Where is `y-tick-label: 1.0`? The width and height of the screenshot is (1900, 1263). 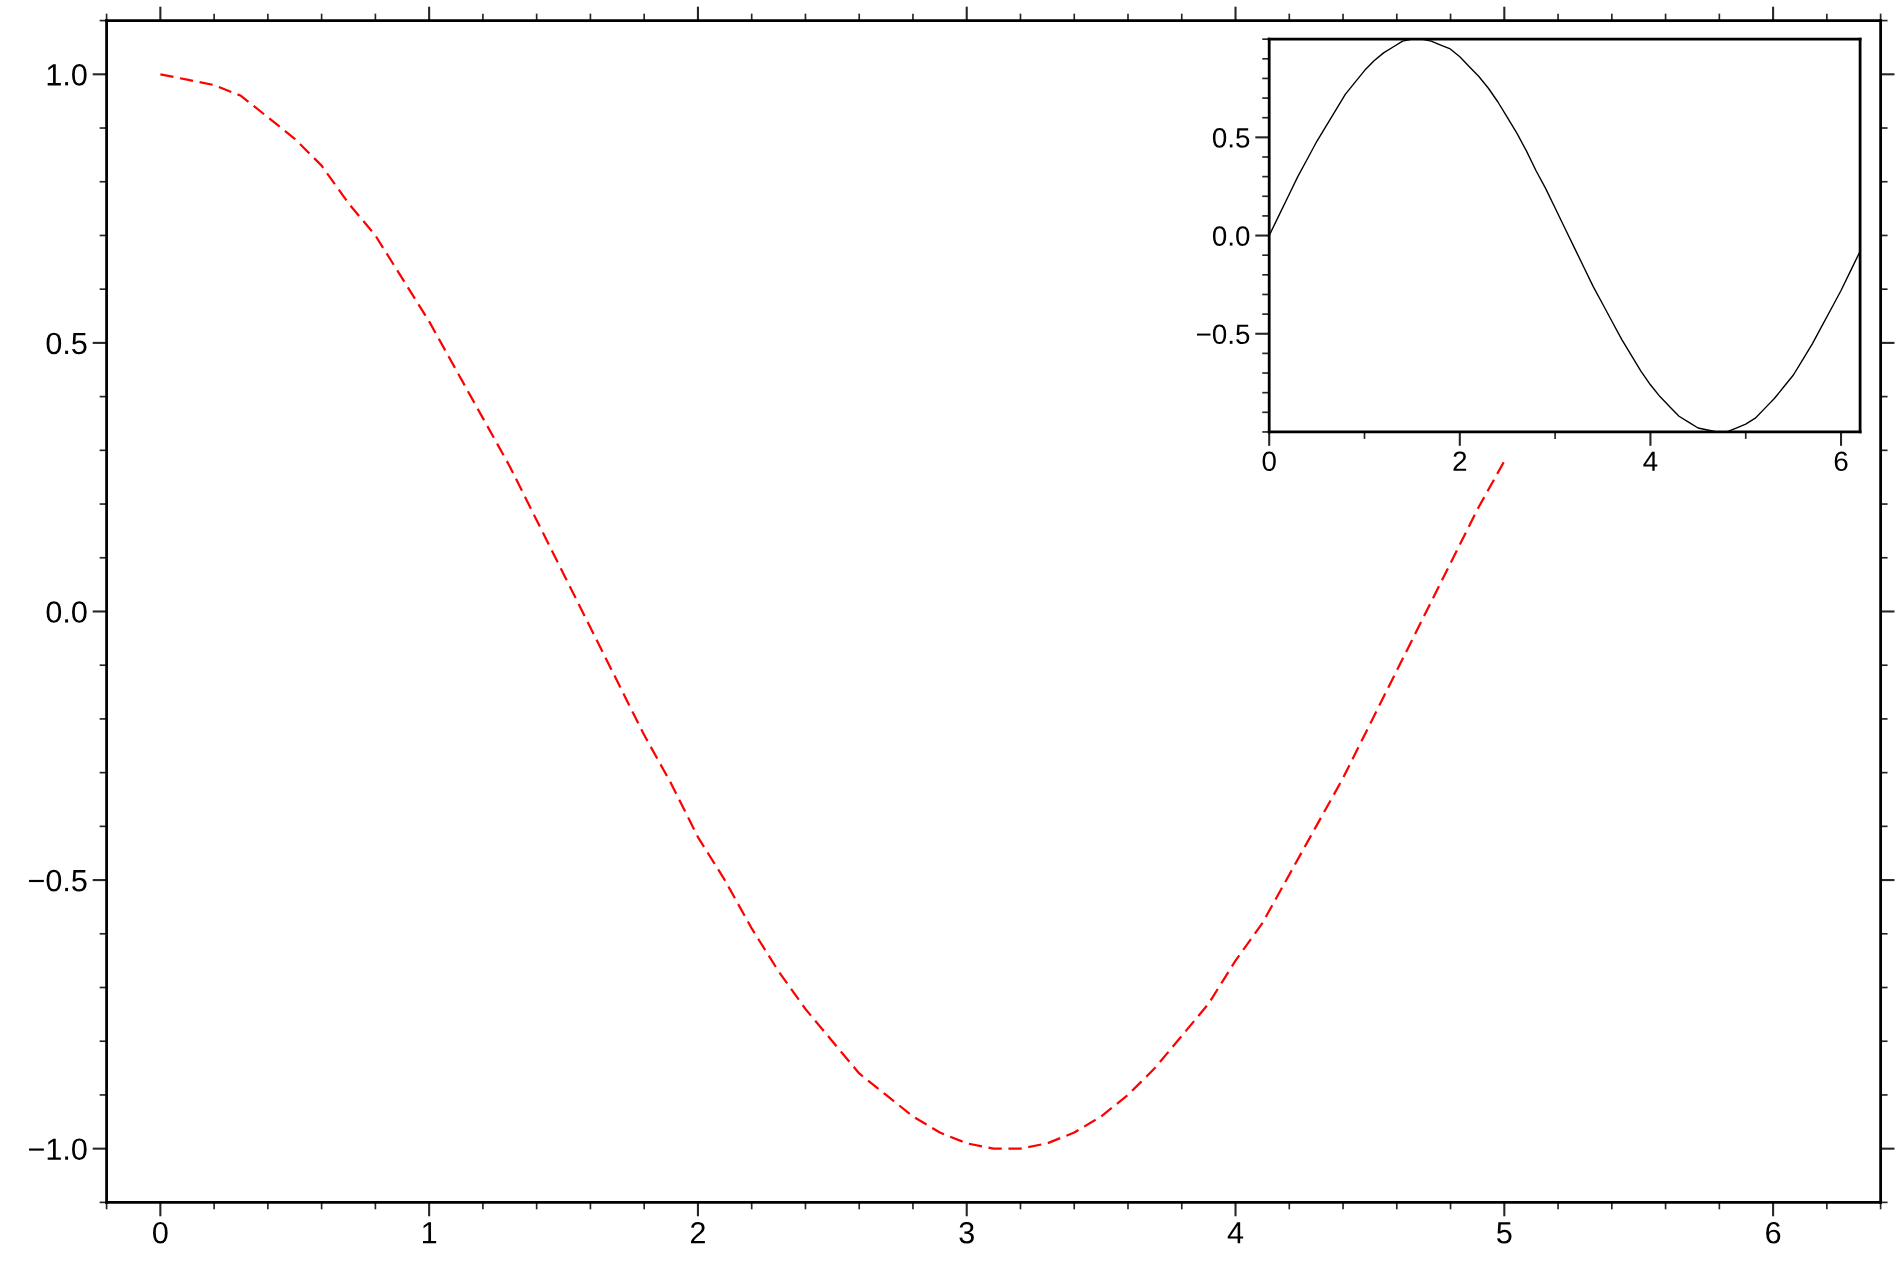 y-tick-label: 1.0 is located at coordinates (67, 75).